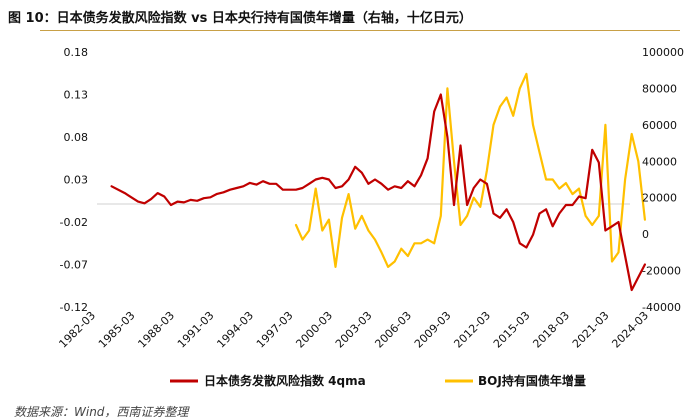  What do you see at coordinates (661, 307) in the screenshot?
I see `y-right-tick-label: -40000` at bounding box center [661, 307].